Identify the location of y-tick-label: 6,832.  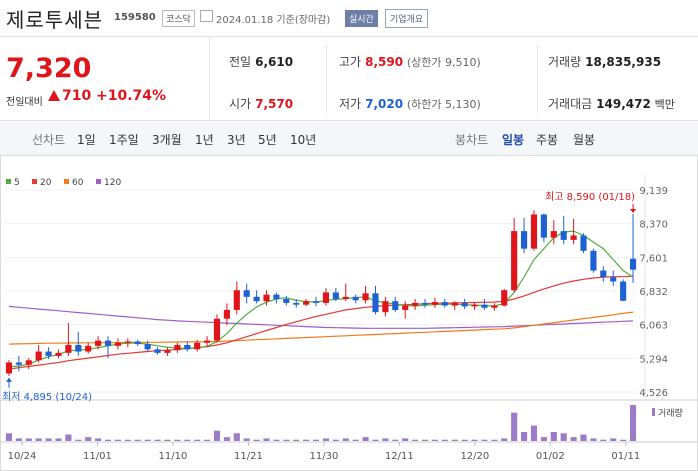
(653, 292).